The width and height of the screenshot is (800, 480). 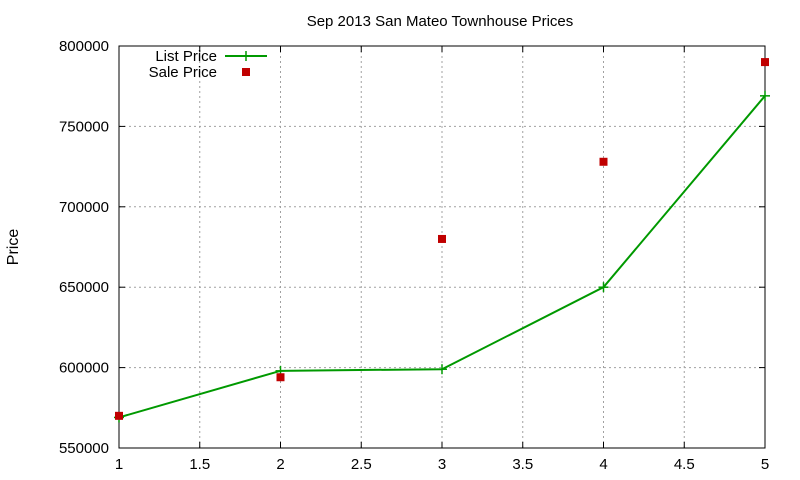 I want to click on y-tick-labels: 550000 600000 650000 700000 750000 800000, so click(x=84, y=247).